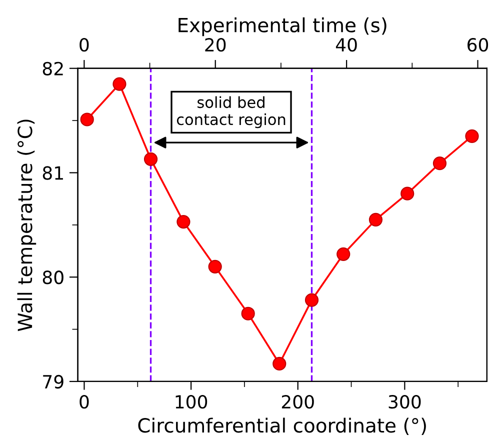 Image resolution: width=502 pixels, height=441 pixels. What do you see at coordinates (298, 401) in the screenshot?
I see `x-tick-label: 200` at bounding box center [298, 401].